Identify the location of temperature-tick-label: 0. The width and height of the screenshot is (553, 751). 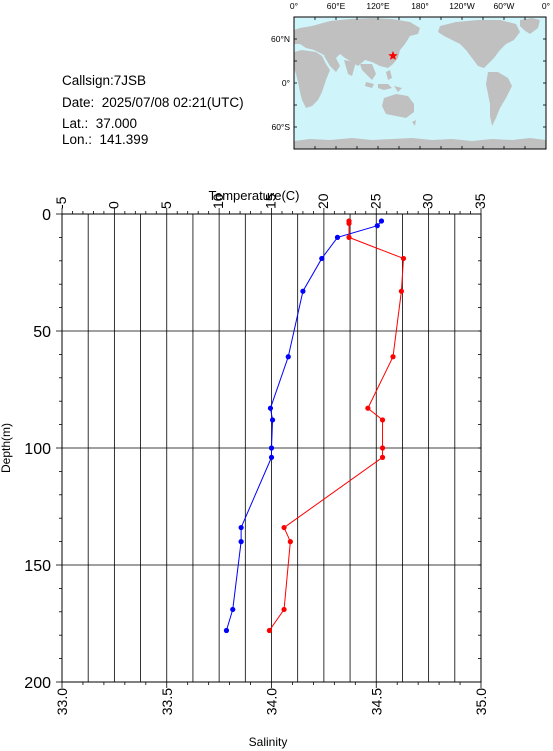
(113, 205).